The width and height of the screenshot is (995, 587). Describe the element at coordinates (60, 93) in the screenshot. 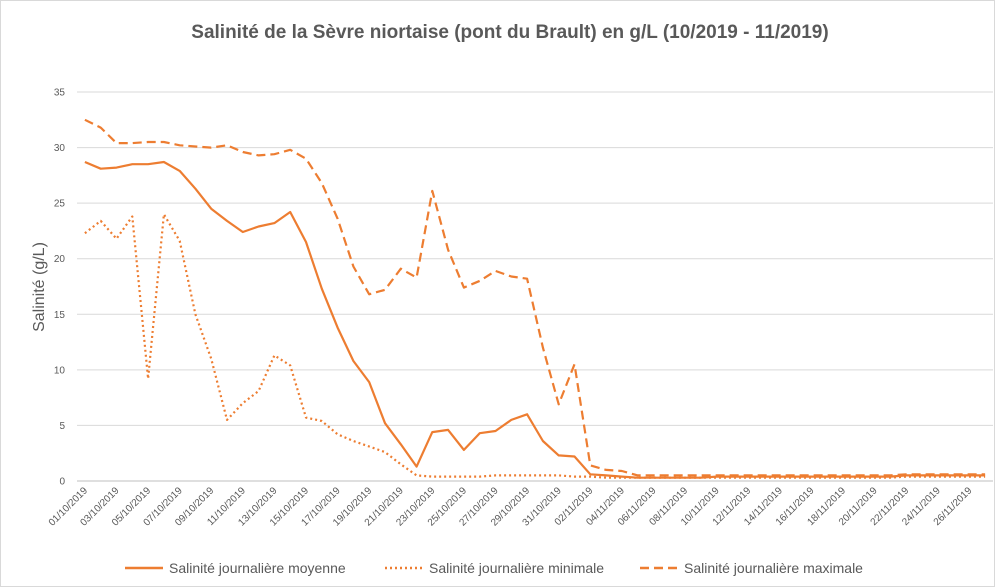

I see `y-tick-label: 35` at that location.